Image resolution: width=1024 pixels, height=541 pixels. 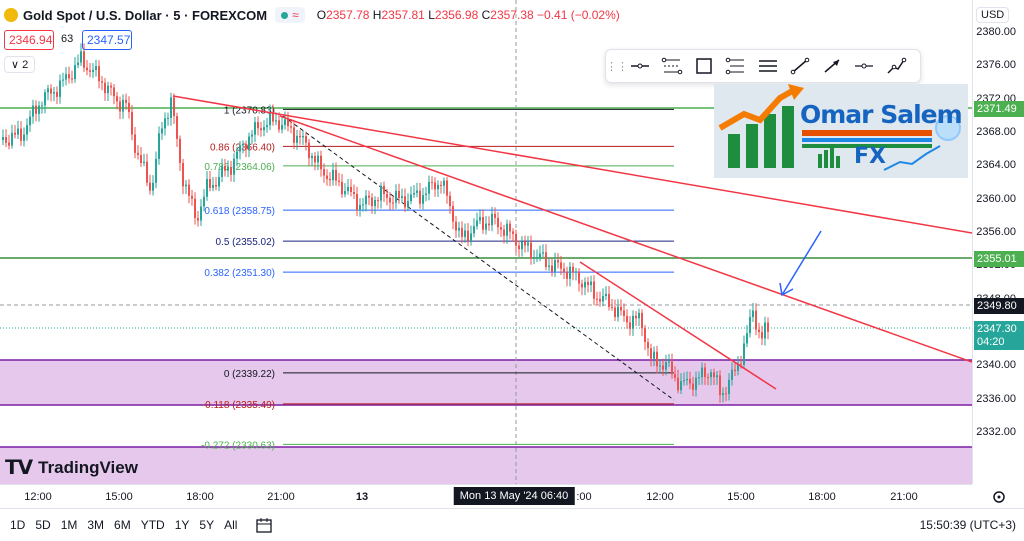 What do you see at coordinates (18, 525) in the screenshot?
I see `timeframe-1d: 1D` at bounding box center [18, 525].